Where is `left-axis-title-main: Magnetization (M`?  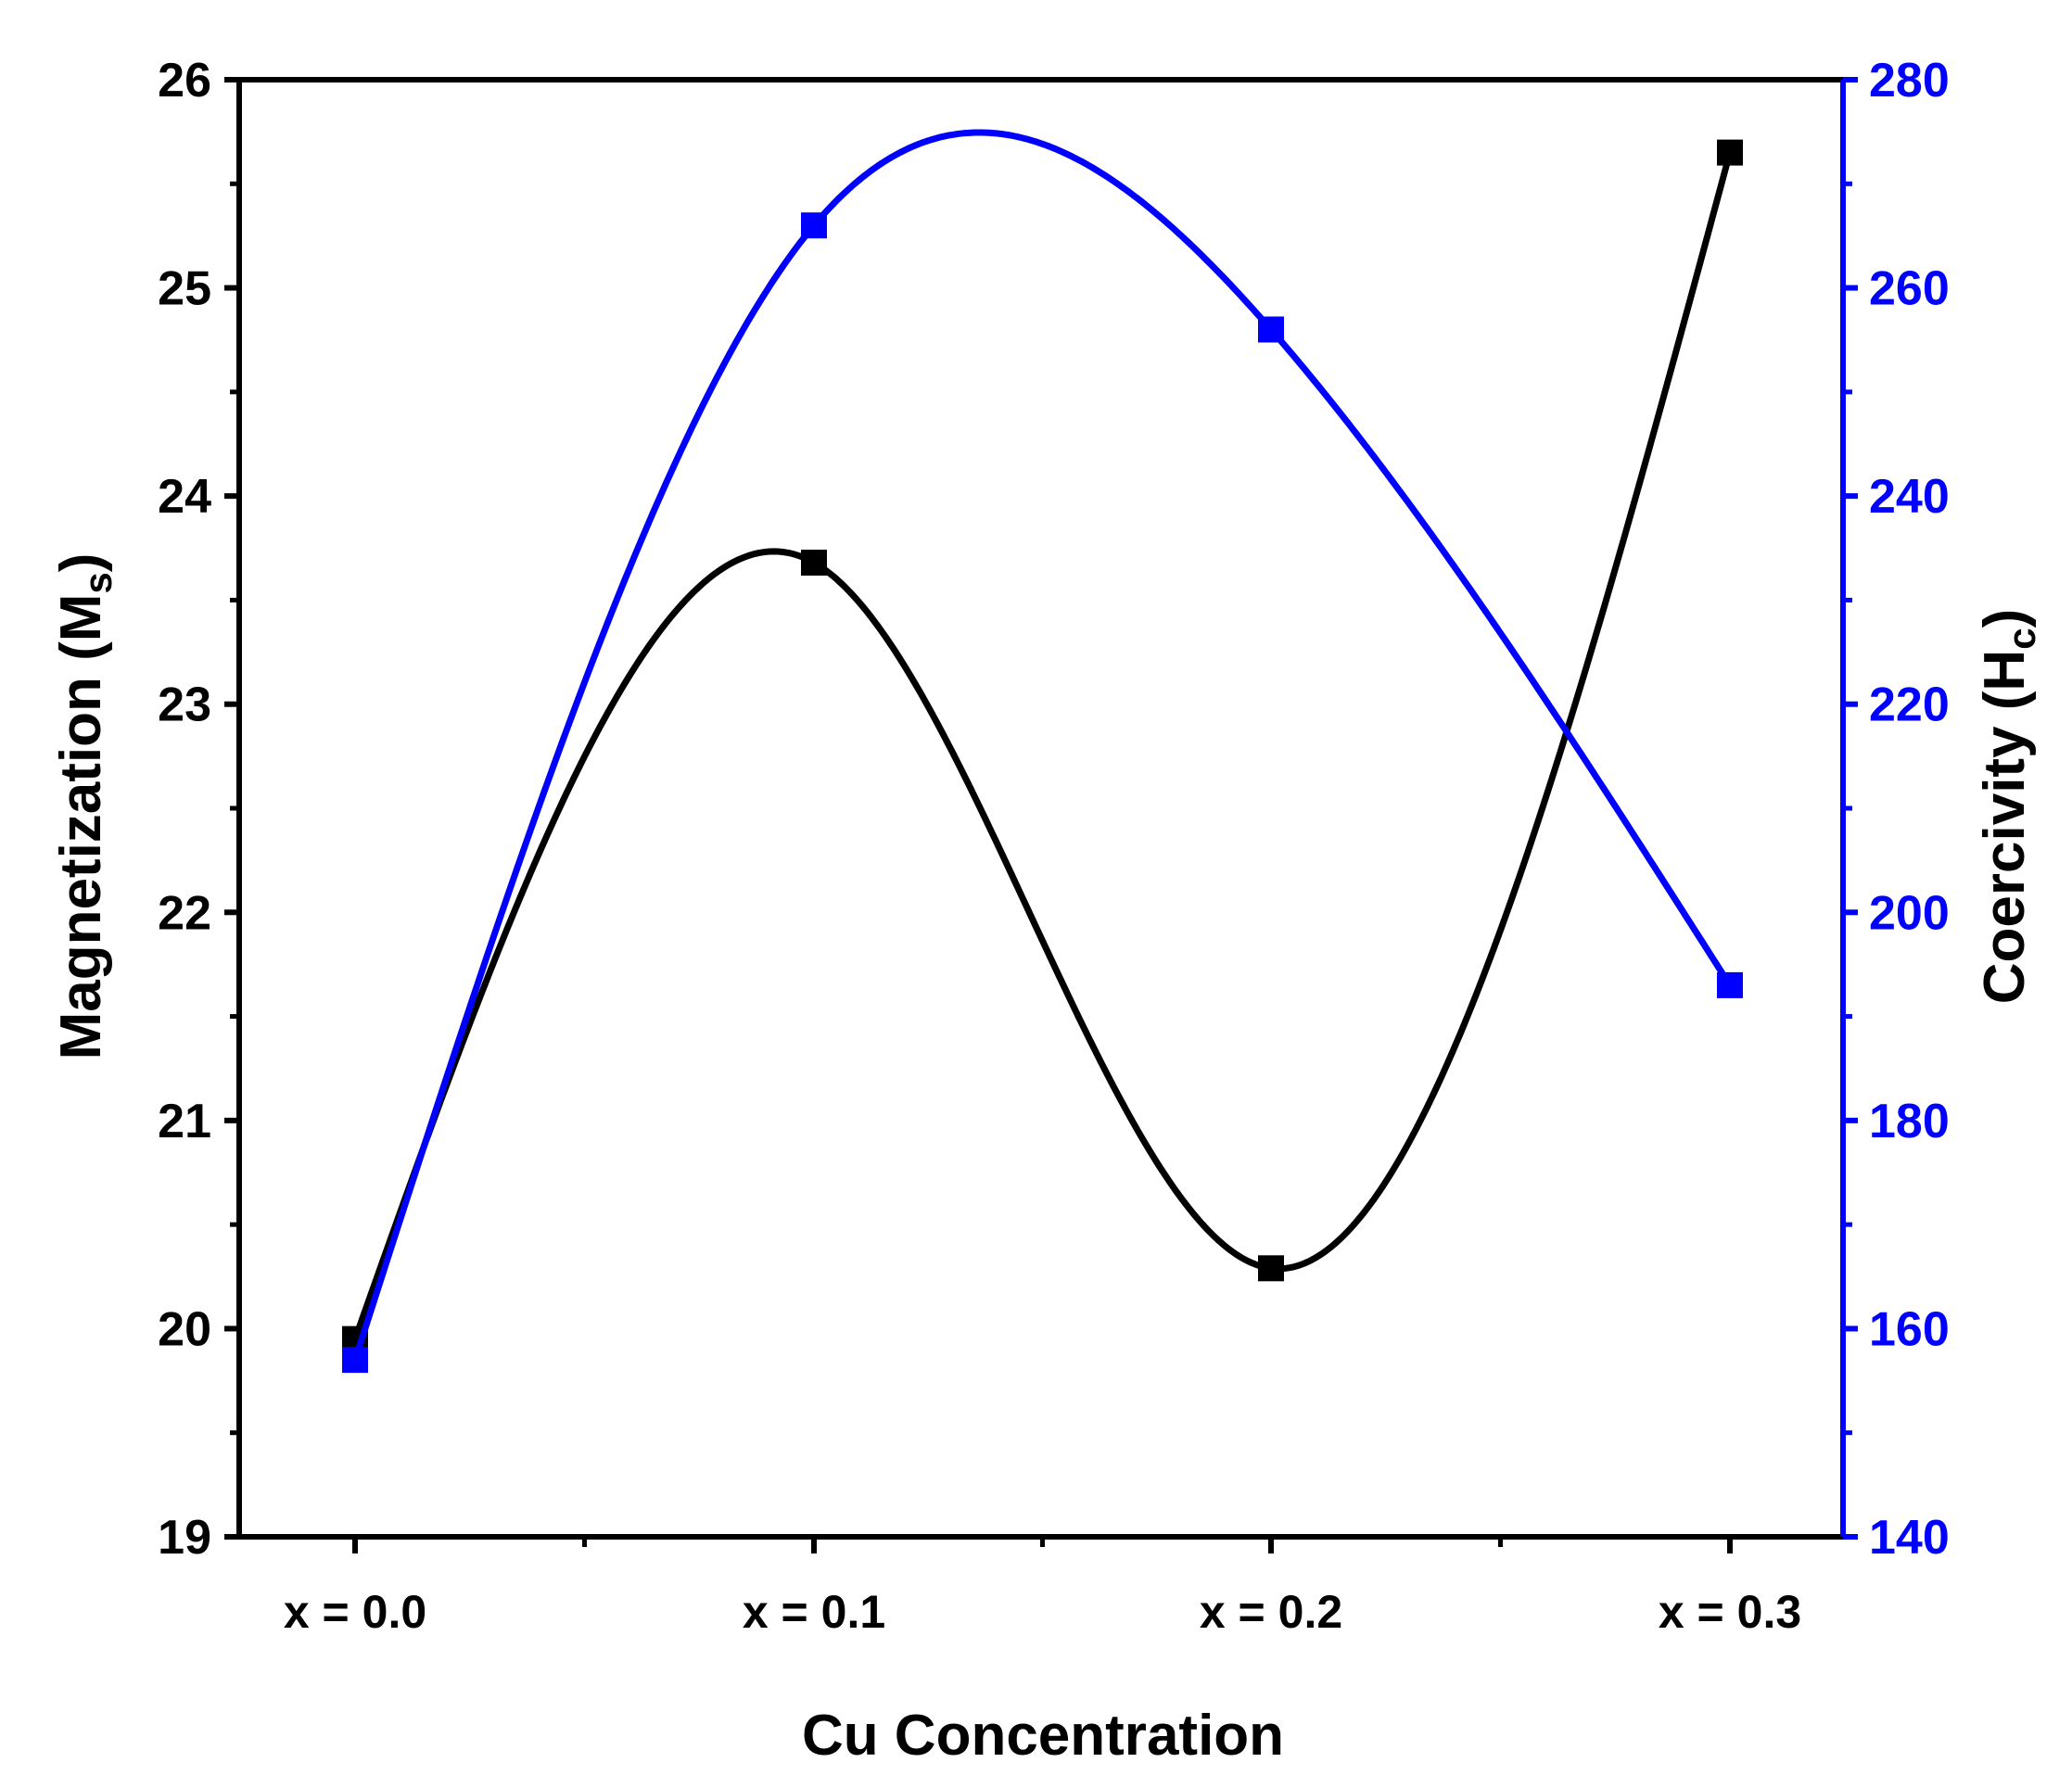
left-axis-title-main: Magnetization (M is located at coordinates (81, 827).